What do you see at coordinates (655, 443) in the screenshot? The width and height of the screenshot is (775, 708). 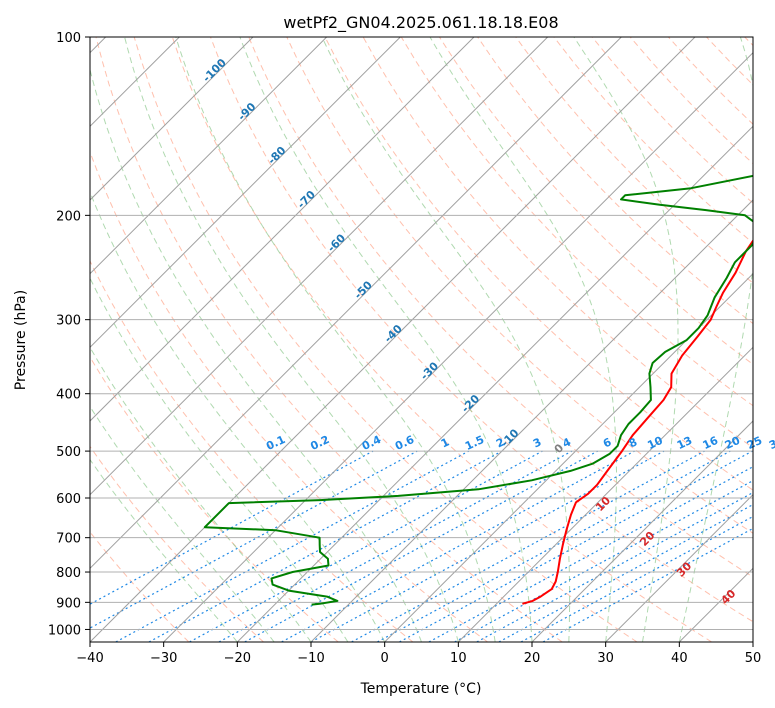 I see `mixing-ratio-label: 10` at bounding box center [655, 443].